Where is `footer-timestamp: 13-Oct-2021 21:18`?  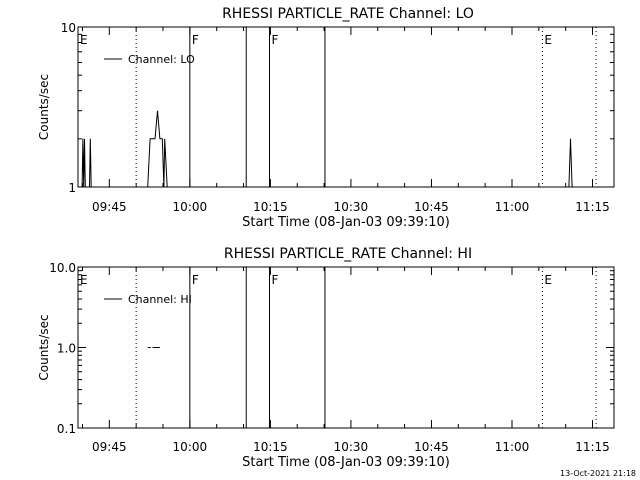 footer-timestamp: 13-Oct-2021 21:18 is located at coordinates (598, 473).